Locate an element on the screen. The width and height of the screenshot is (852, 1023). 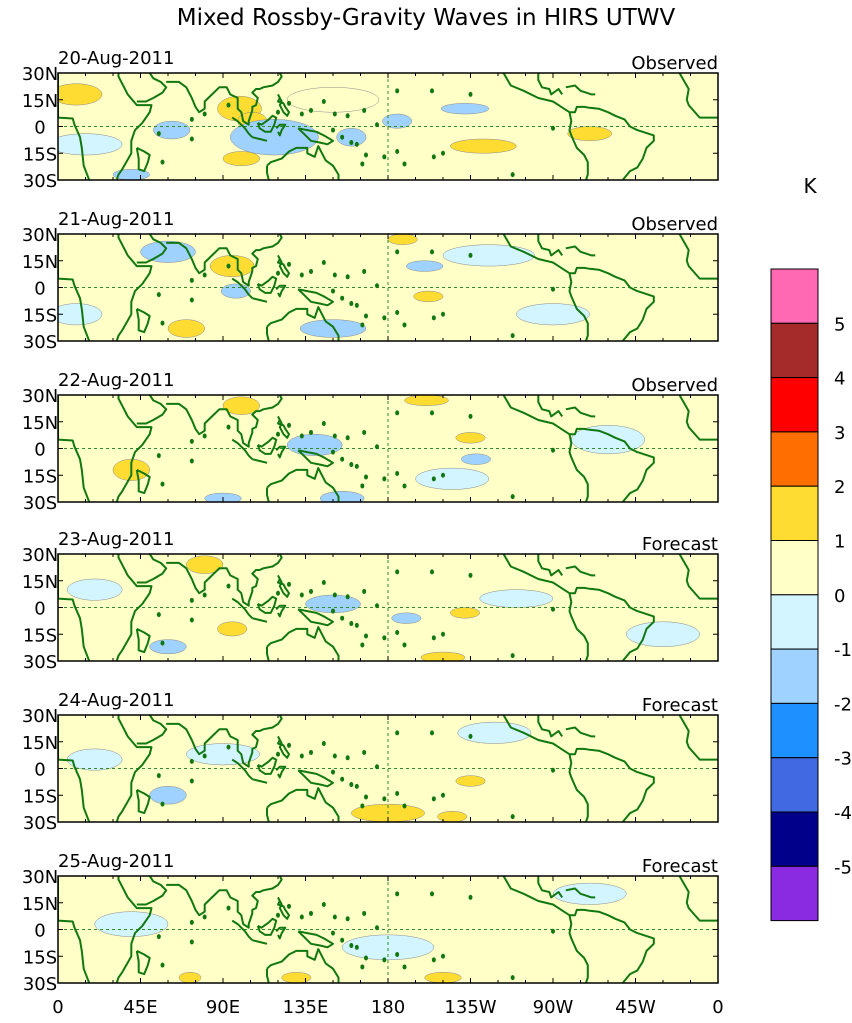
lon-tick-label: 135W is located at coordinates (470, 1007).